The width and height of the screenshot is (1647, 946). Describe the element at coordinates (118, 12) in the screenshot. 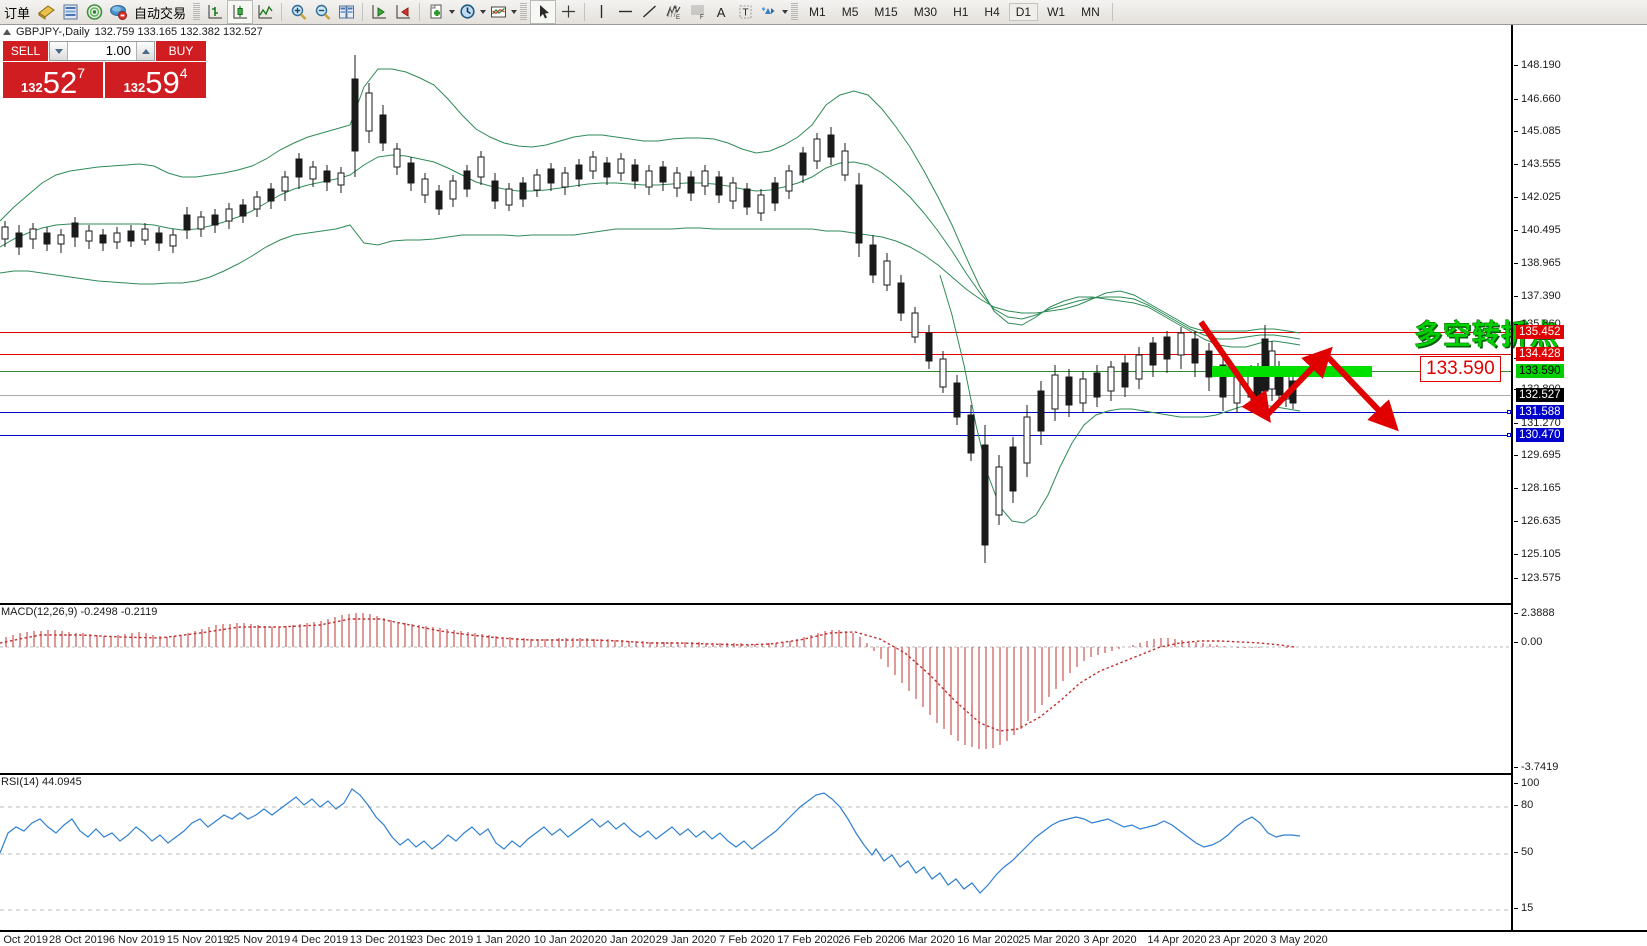

I see `autotrade-icon` at that location.